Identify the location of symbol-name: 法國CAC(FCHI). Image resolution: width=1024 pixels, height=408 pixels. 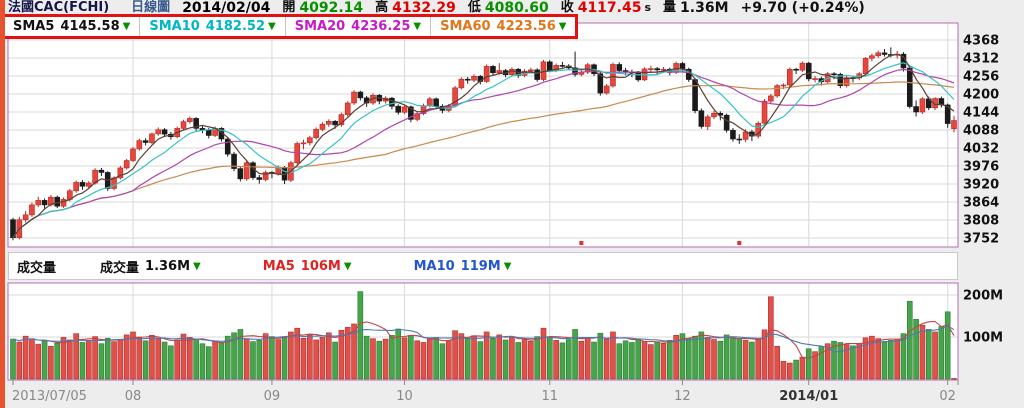
(59, 7).